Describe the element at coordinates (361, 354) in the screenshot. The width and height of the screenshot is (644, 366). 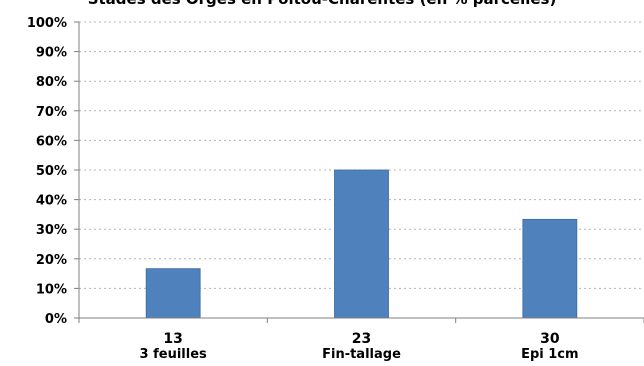
I see `x-category-name: Fin-tallage` at that location.